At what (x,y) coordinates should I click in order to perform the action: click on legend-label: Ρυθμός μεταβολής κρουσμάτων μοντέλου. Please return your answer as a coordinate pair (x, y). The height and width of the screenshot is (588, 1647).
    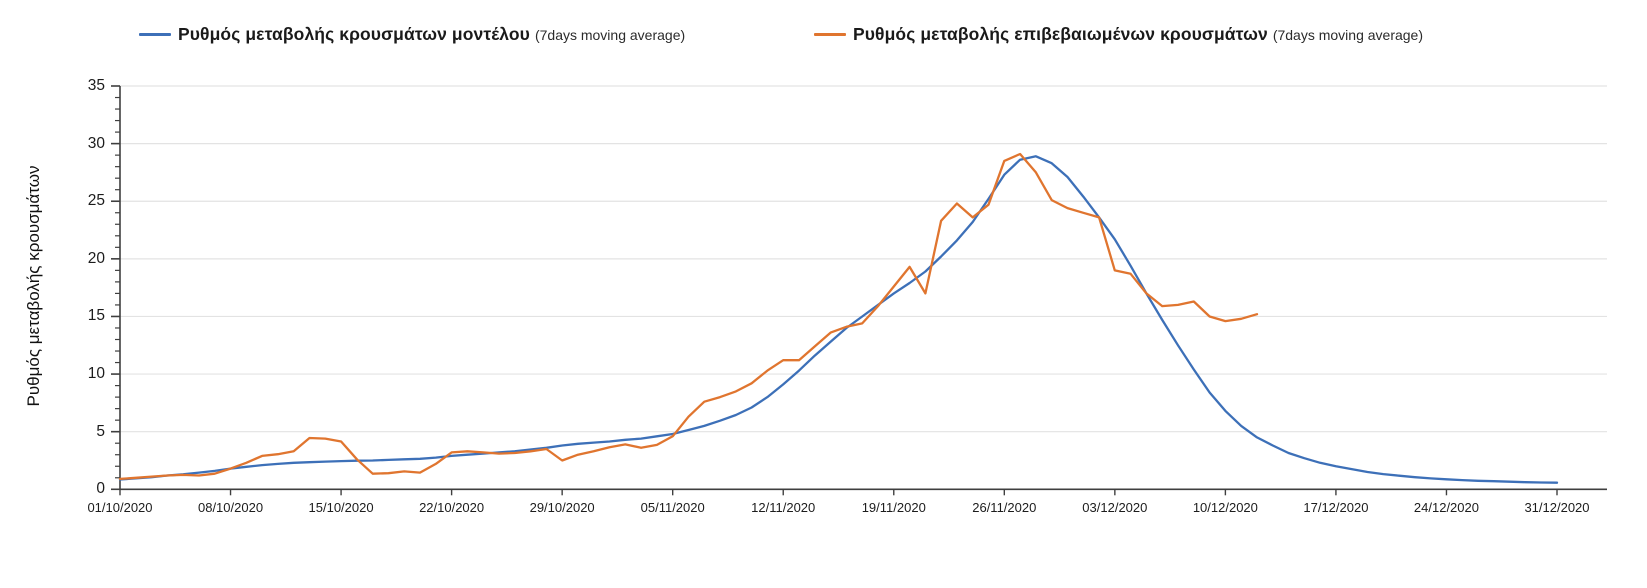
    Looking at the image, I should click on (354, 34).